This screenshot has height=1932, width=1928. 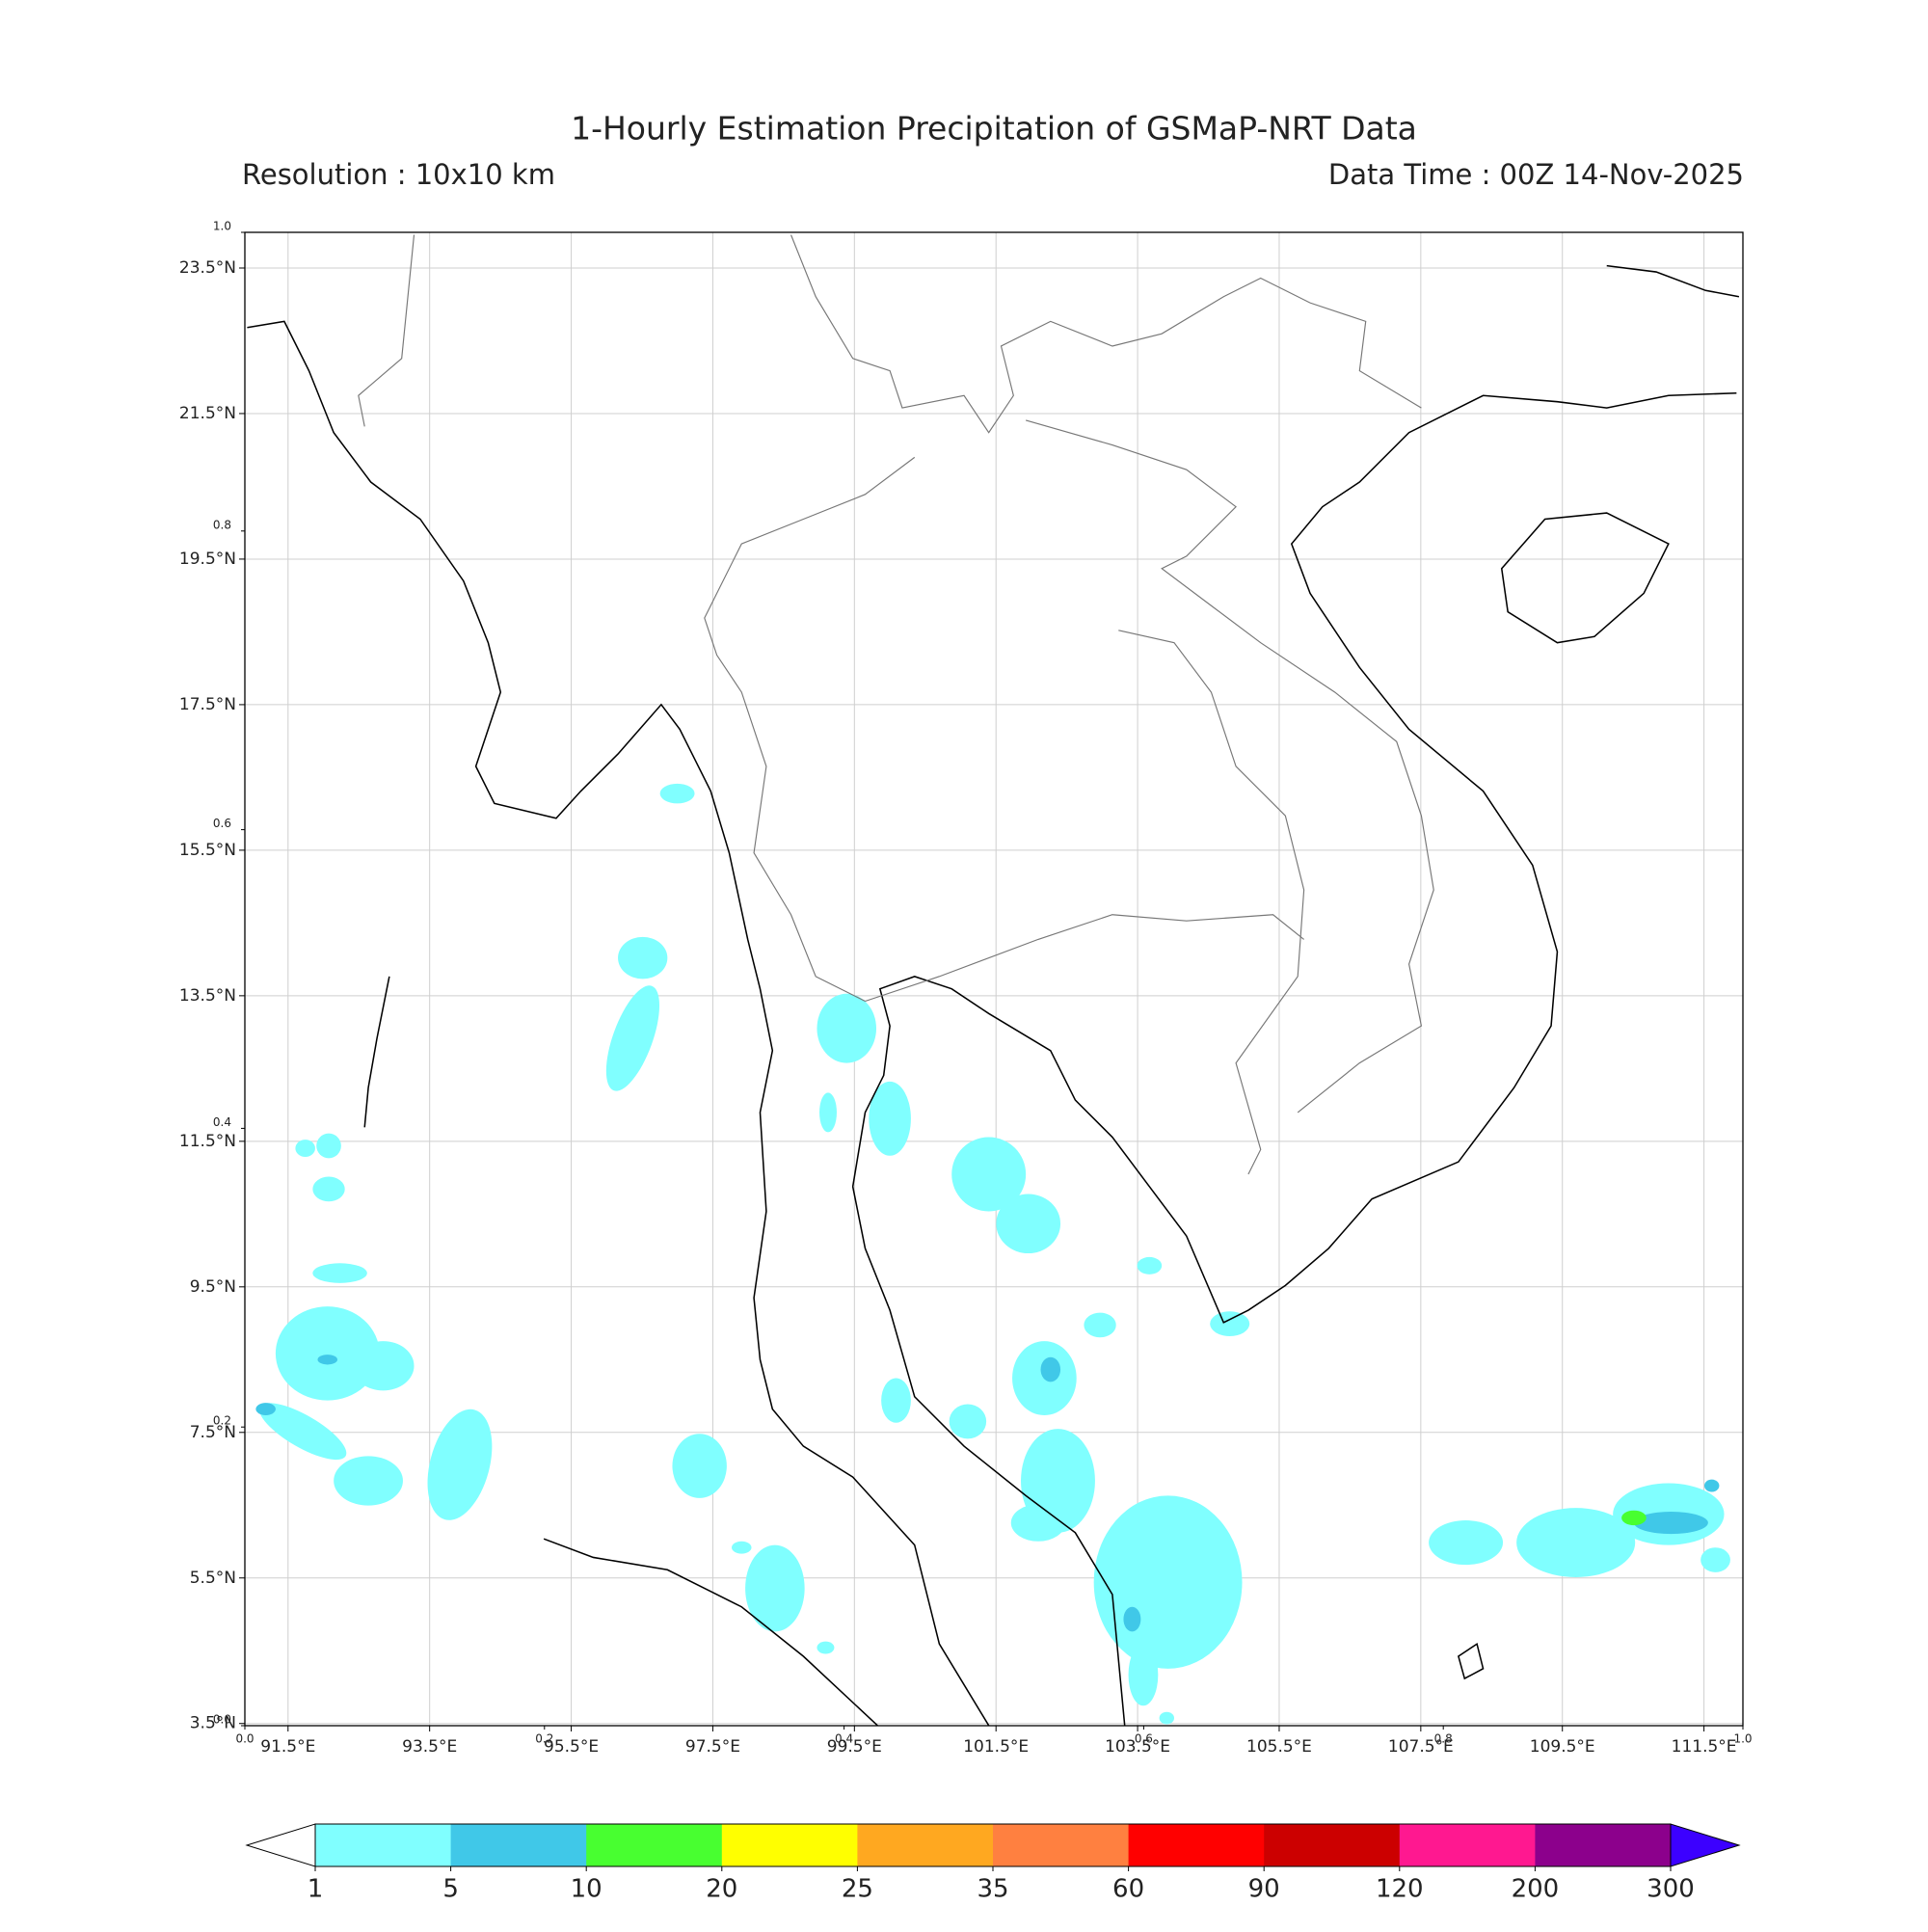 I want to click on colorbar: 1 5 10 20 25 35 60 90 120 200 300, so click(x=993, y=1864).